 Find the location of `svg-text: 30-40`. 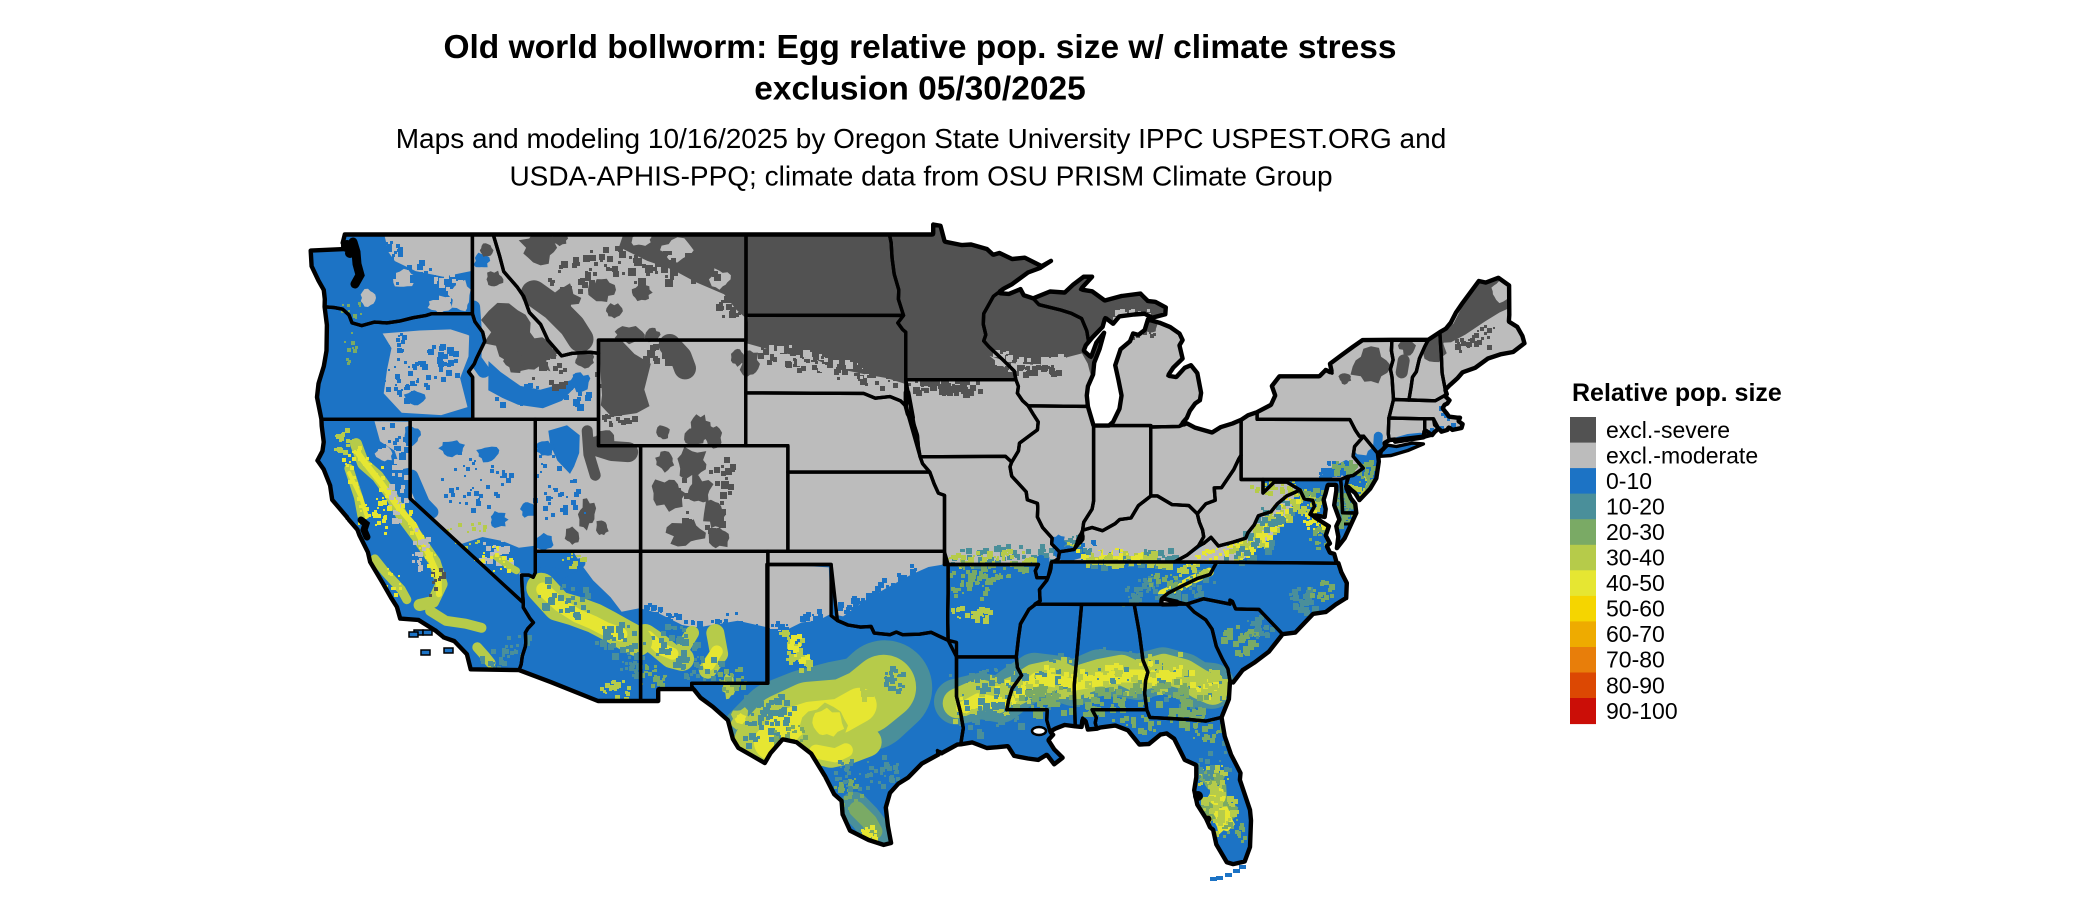

svg-text: 30-40 is located at coordinates (1635, 558).